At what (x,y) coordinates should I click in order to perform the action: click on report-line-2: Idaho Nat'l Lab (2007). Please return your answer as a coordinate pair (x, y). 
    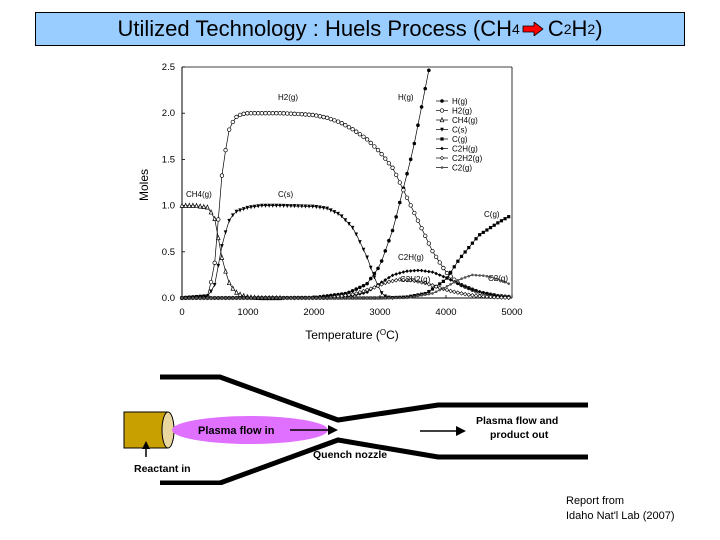
    Looking at the image, I should click on (620, 516).